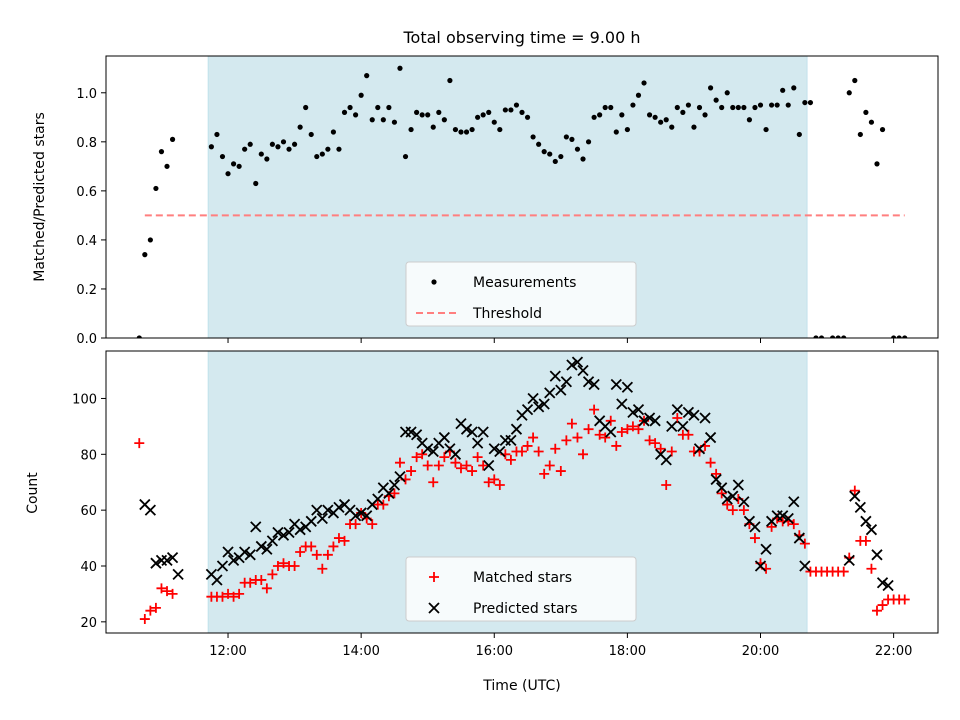 The height and width of the screenshot is (720, 960). I want to click on legend-label: Predicted stars, so click(525, 609).